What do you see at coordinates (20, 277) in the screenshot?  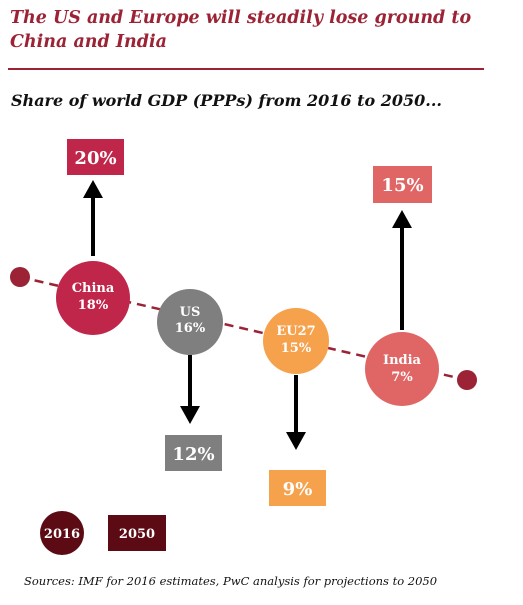 I see `trend-start-dot` at bounding box center [20, 277].